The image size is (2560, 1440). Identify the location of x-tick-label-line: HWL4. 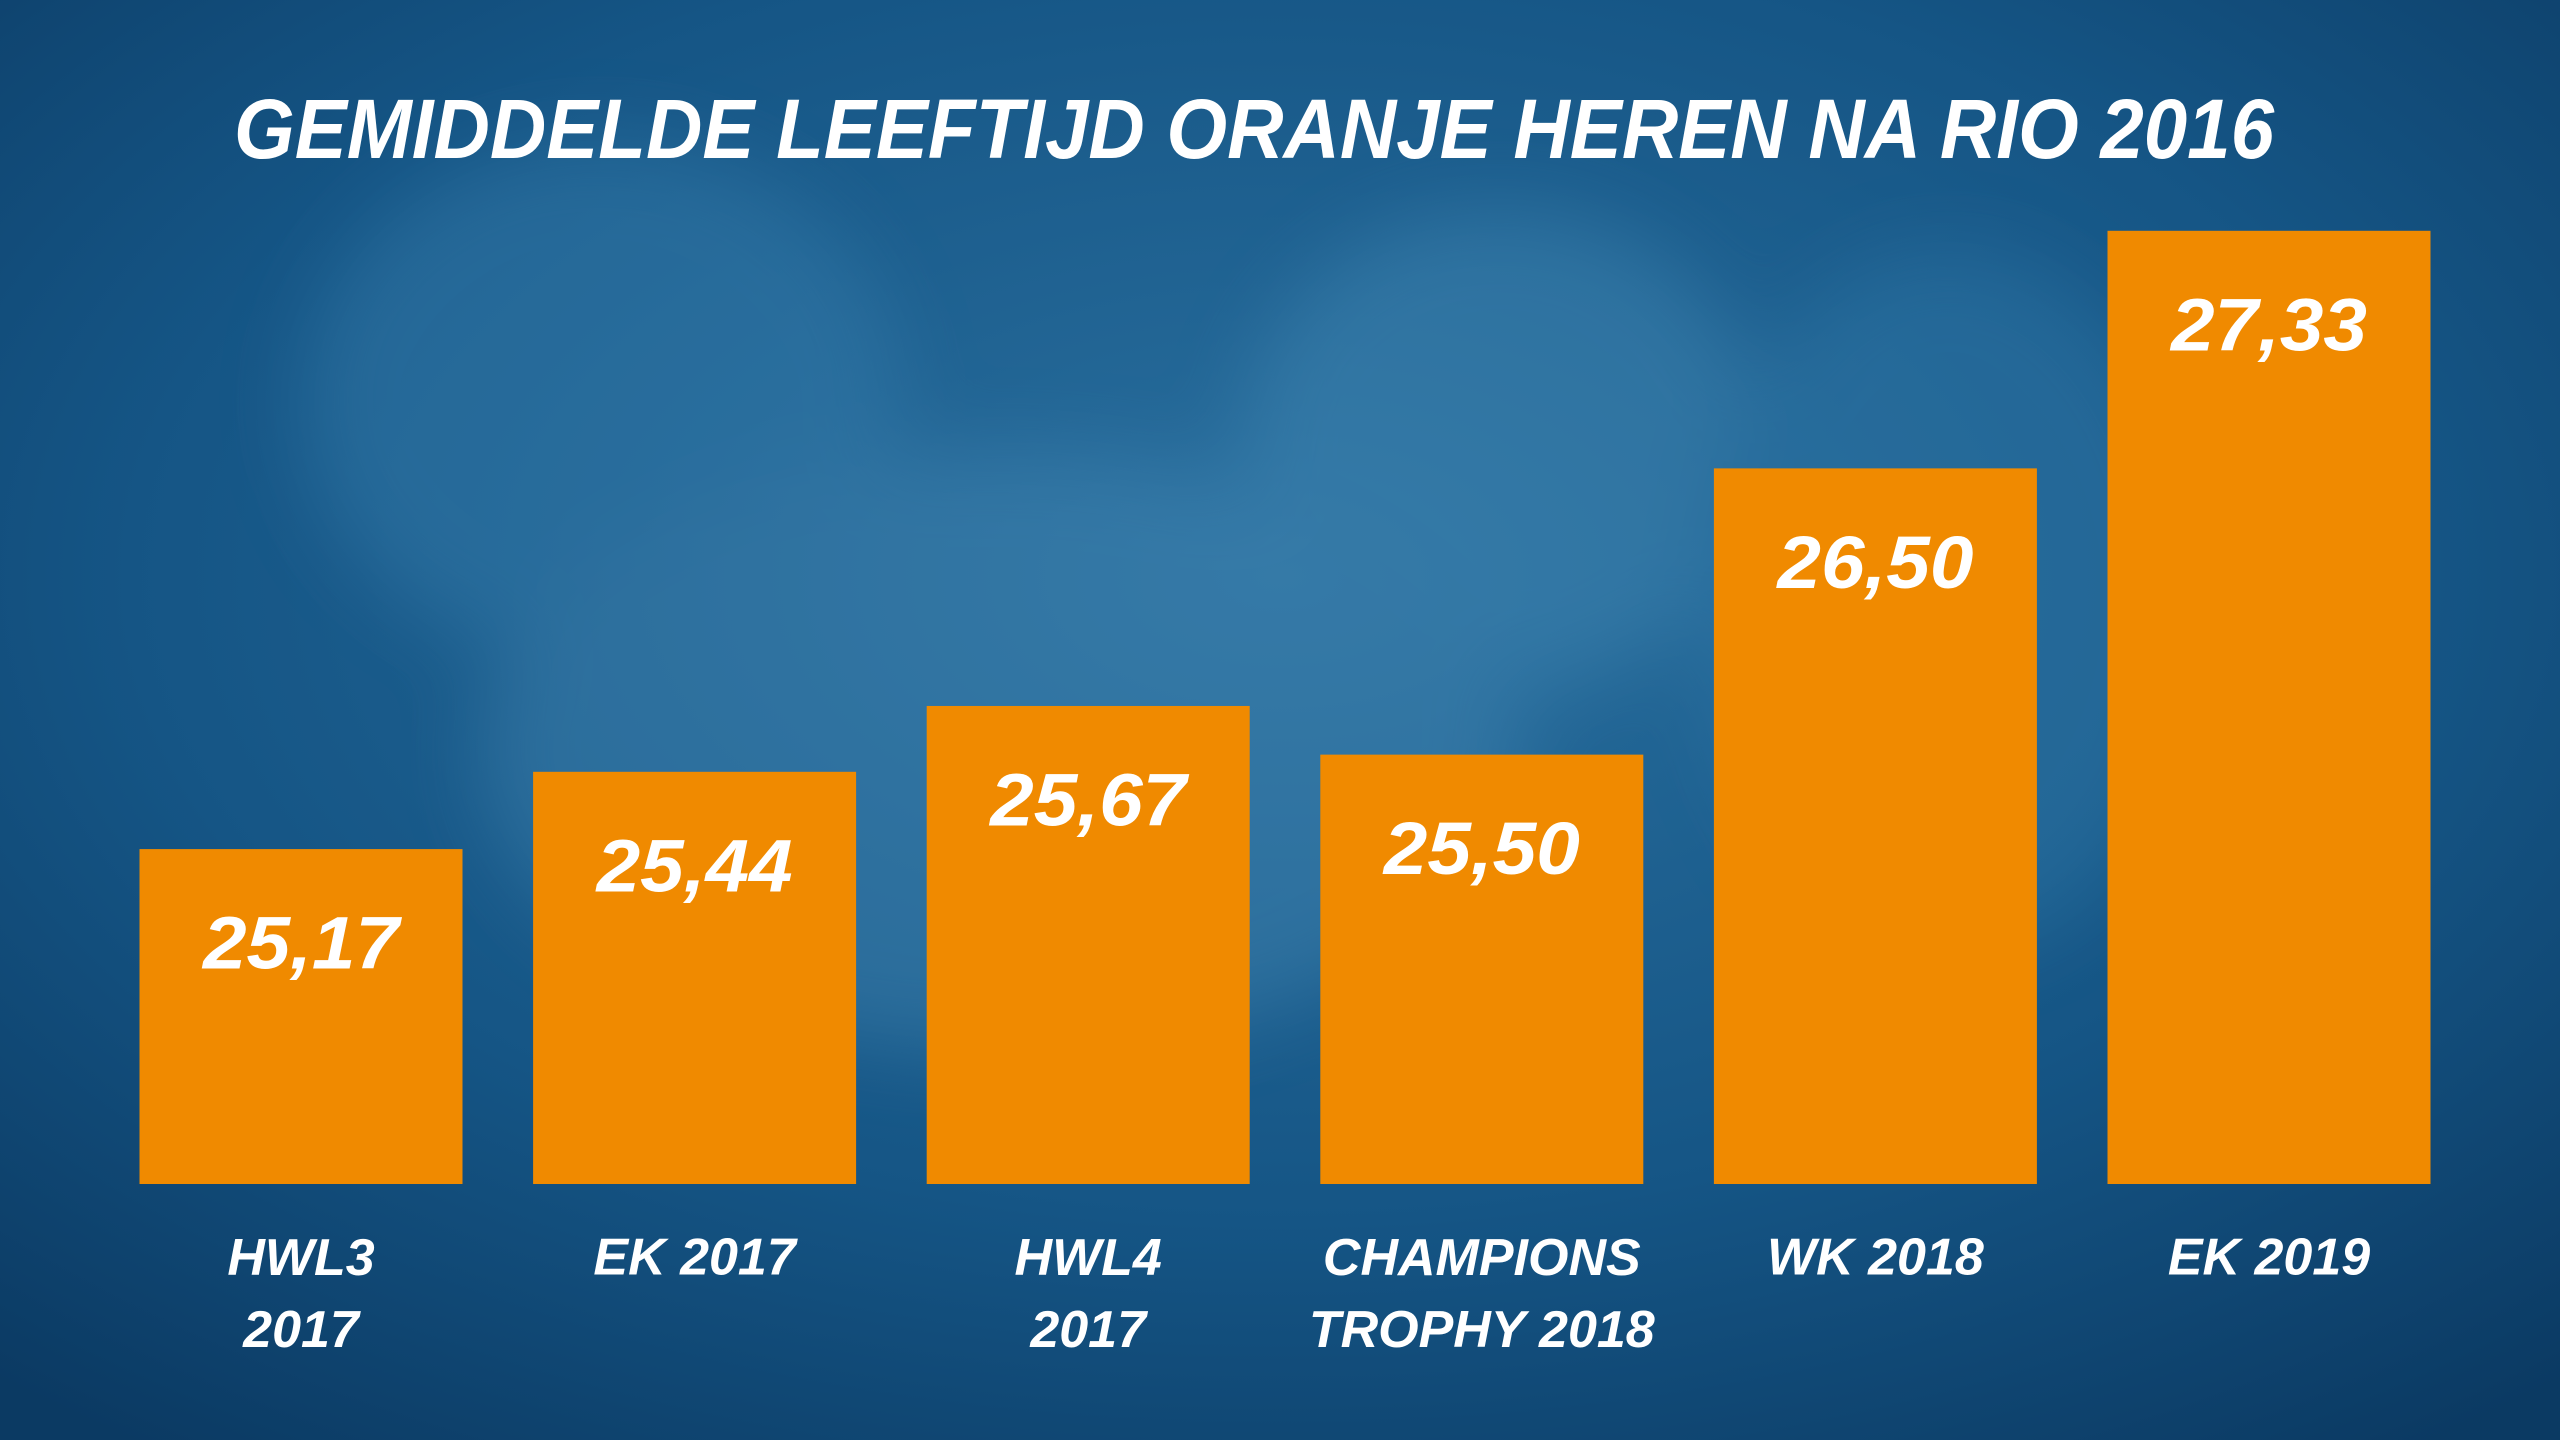
(1088, 1258).